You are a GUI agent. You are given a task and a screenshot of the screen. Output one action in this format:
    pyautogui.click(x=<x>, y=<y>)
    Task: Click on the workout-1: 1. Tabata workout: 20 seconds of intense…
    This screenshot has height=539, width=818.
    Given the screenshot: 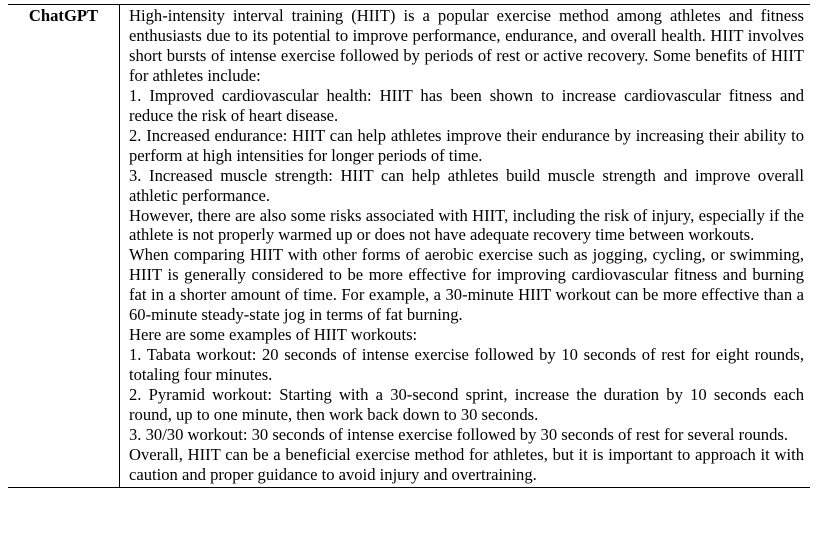 What is the action you would take?
    pyautogui.click(x=466, y=365)
    